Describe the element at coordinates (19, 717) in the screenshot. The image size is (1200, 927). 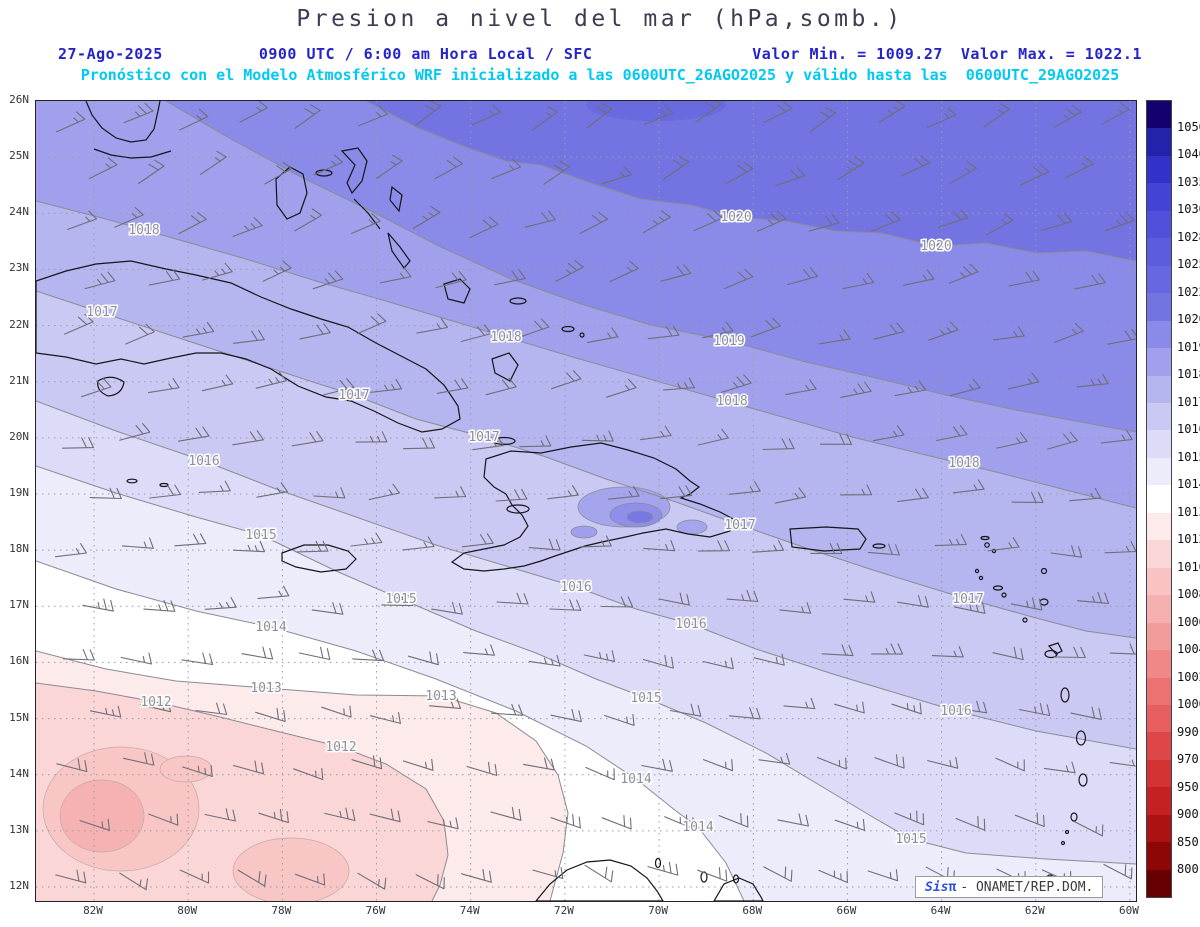
I see `lat-axis-label: 15N` at that location.